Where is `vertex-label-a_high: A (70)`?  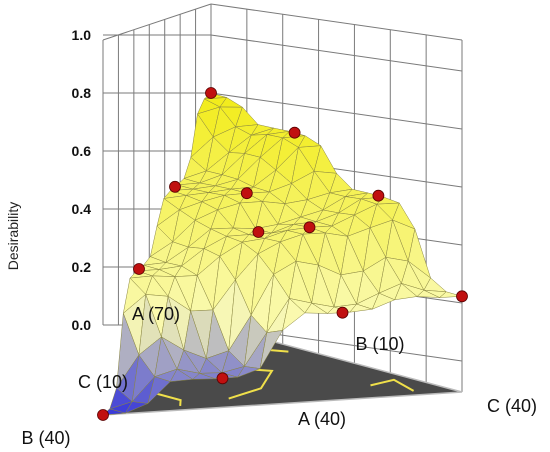 vertex-label-a_high: A (70) is located at coordinates (156, 314).